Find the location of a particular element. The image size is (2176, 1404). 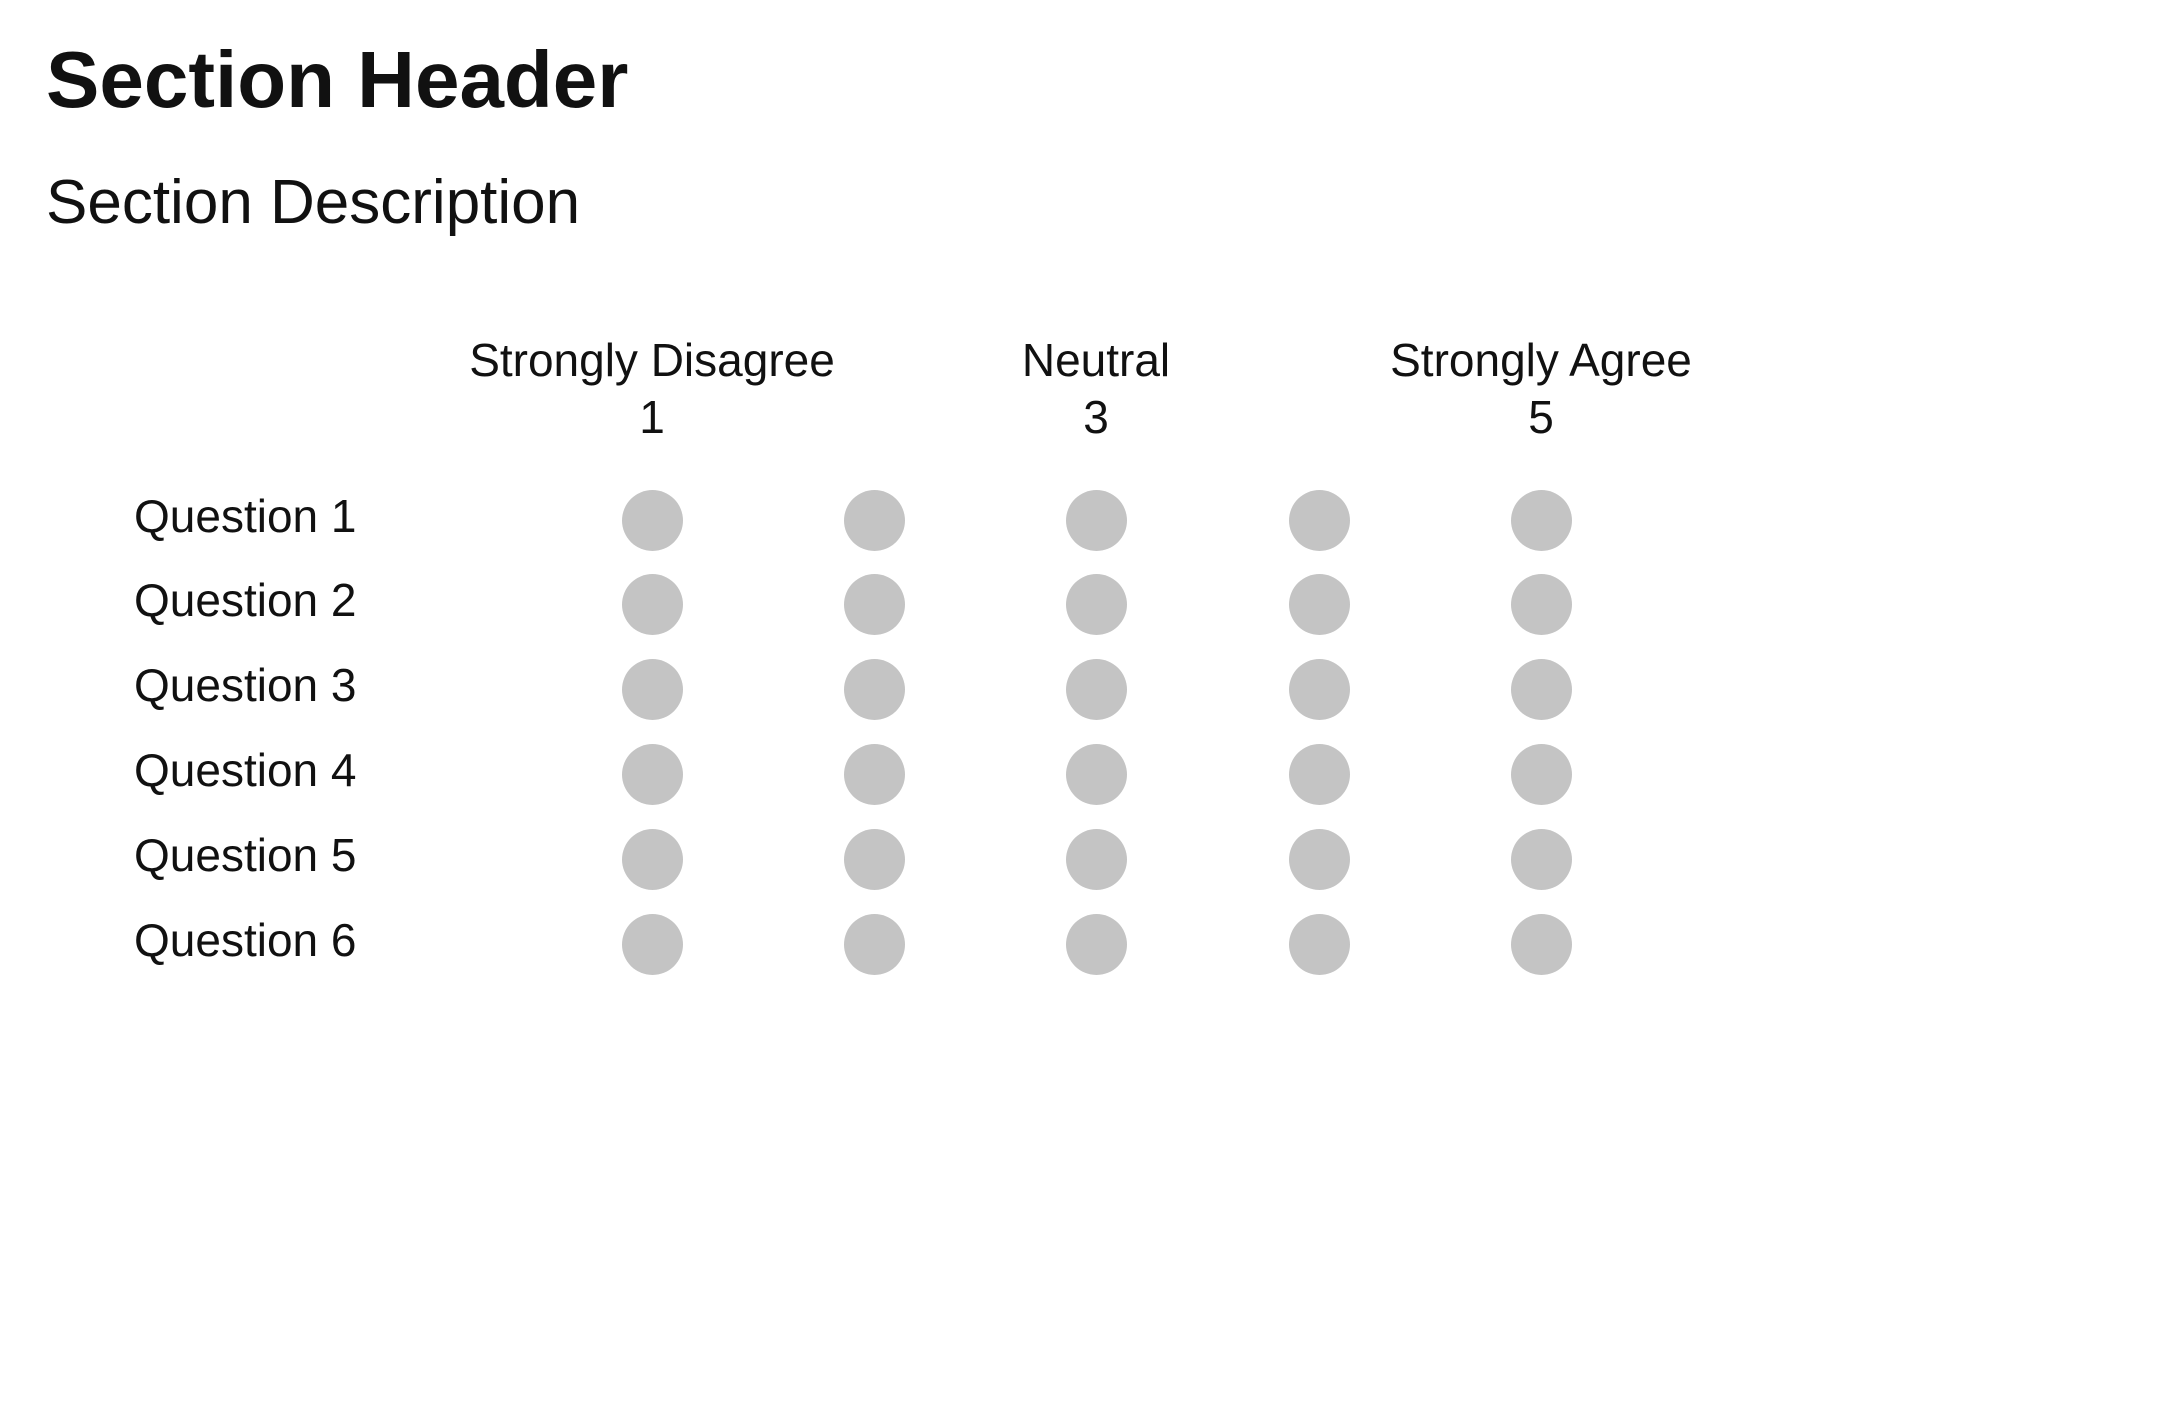

question-5-option-1-radio is located at coordinates (652, 859).